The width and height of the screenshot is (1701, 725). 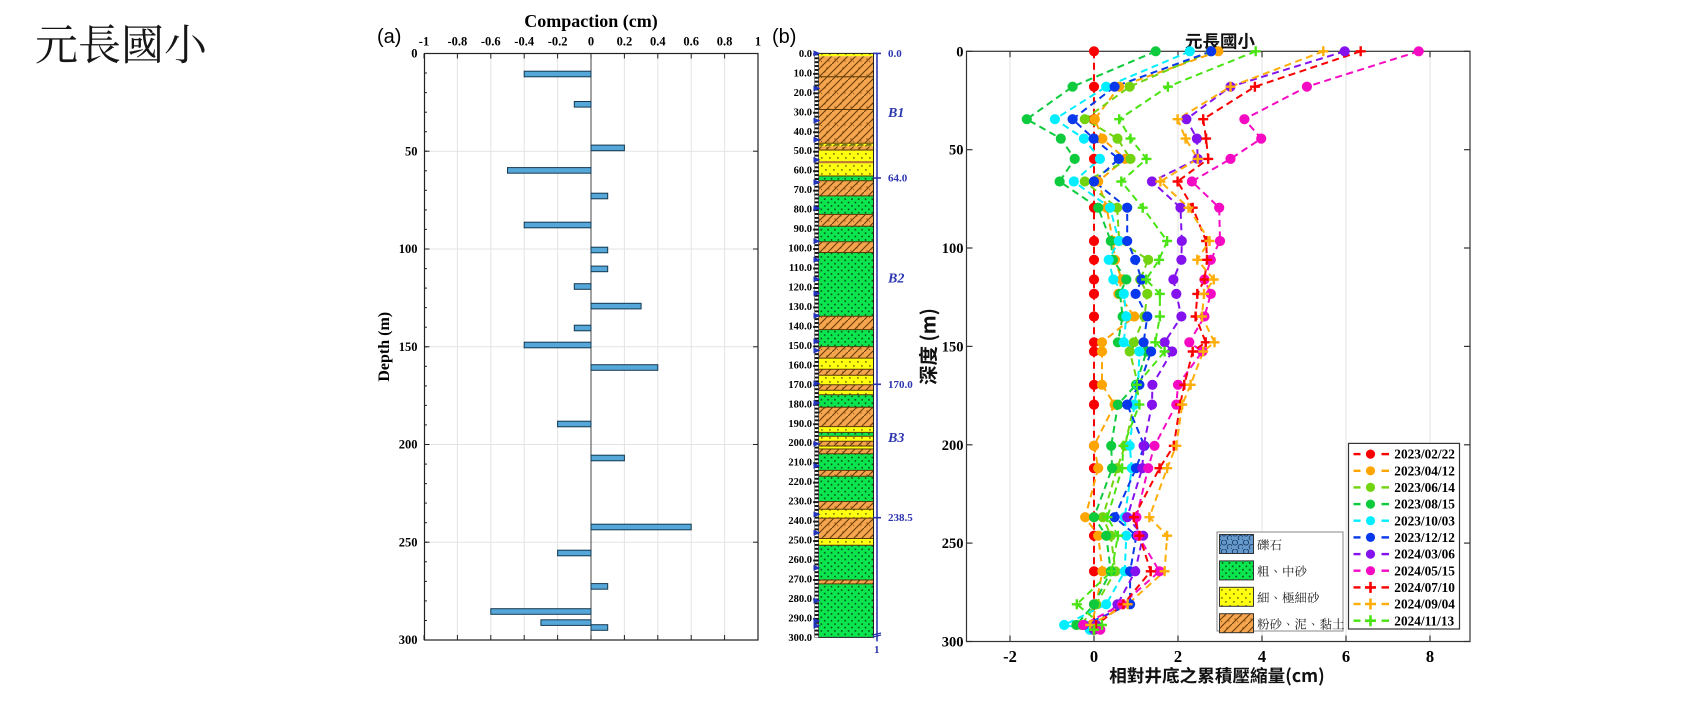 What do you see at coordinates (1424, 620) in the screenshot?
I see `svg-text: 2024/11/13` at bounding box center [1424, 620].